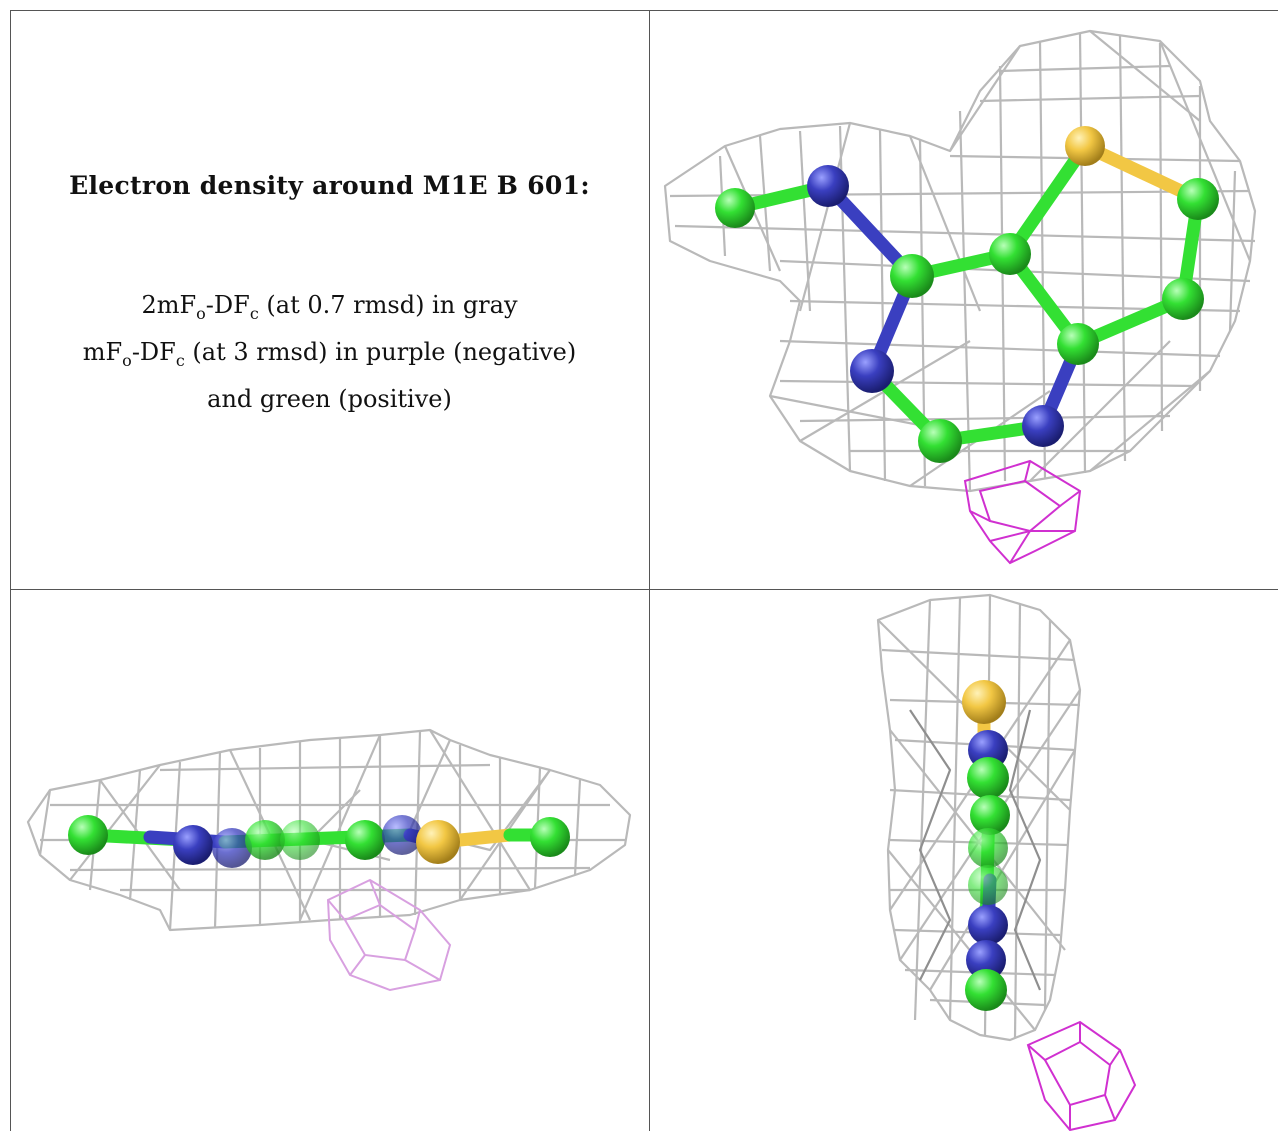 This screenshot has height=1131, width=1278. What do you see at coordinates (321, 838) in the screenshot?
I see `bonds` at bounding box center [321, 838].